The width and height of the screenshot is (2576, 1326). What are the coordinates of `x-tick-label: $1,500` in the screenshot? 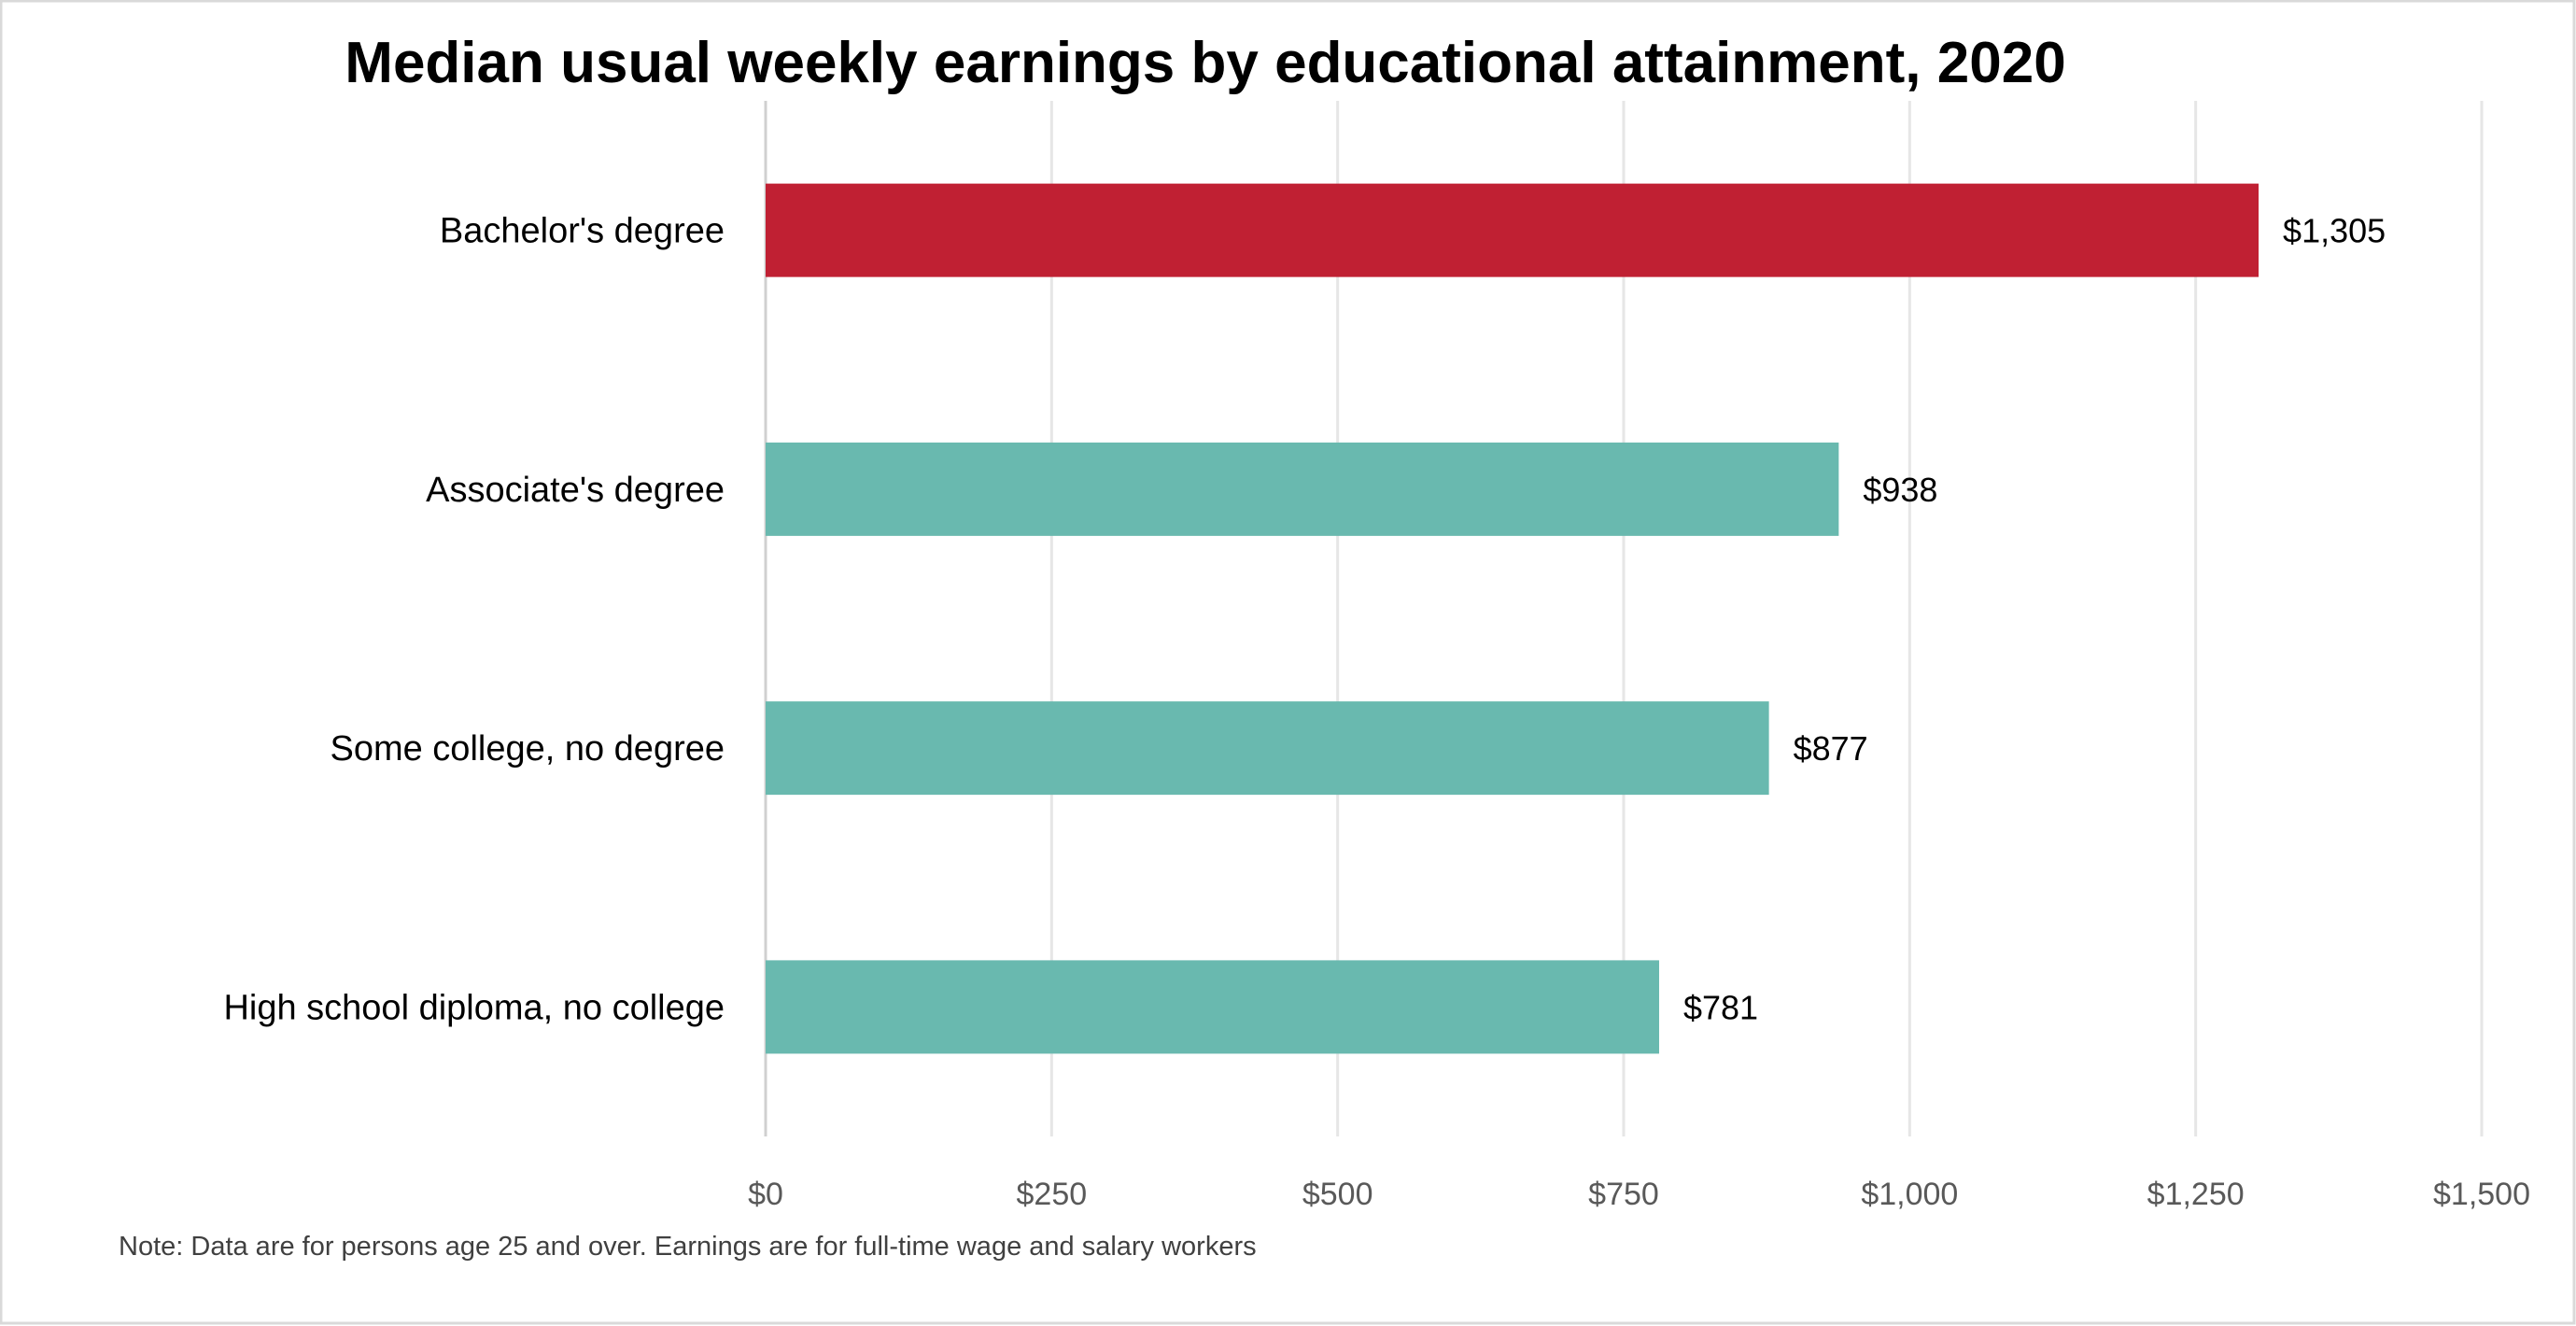 It's located at (2481, 1194).